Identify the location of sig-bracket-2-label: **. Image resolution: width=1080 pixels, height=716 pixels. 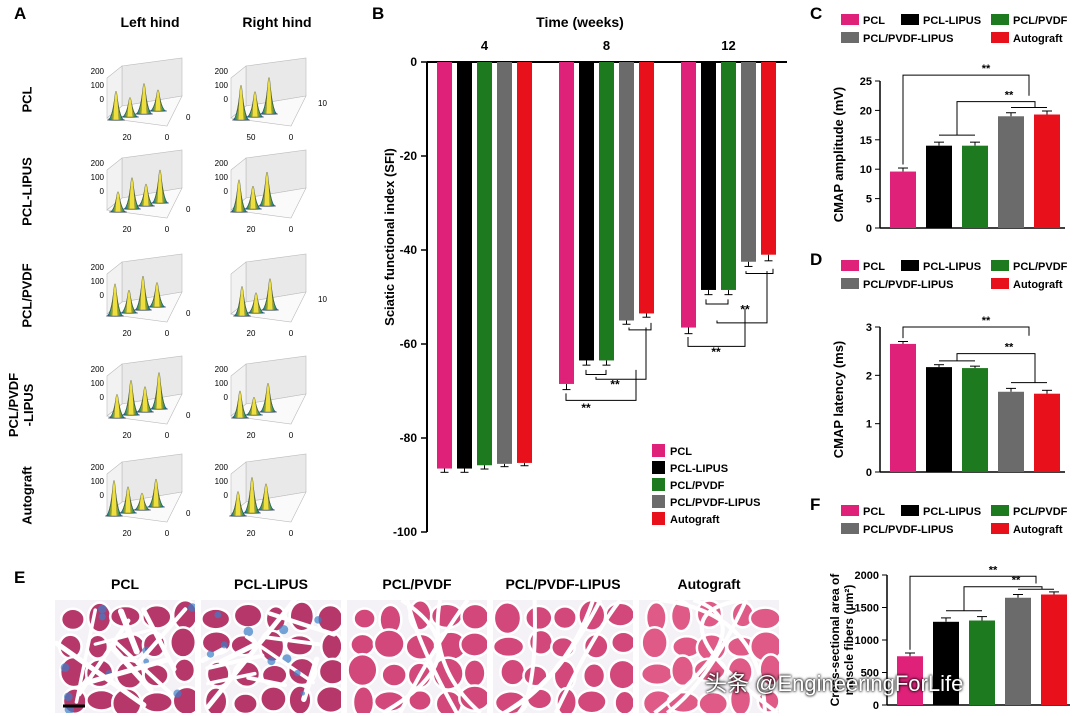
(1016, 581).